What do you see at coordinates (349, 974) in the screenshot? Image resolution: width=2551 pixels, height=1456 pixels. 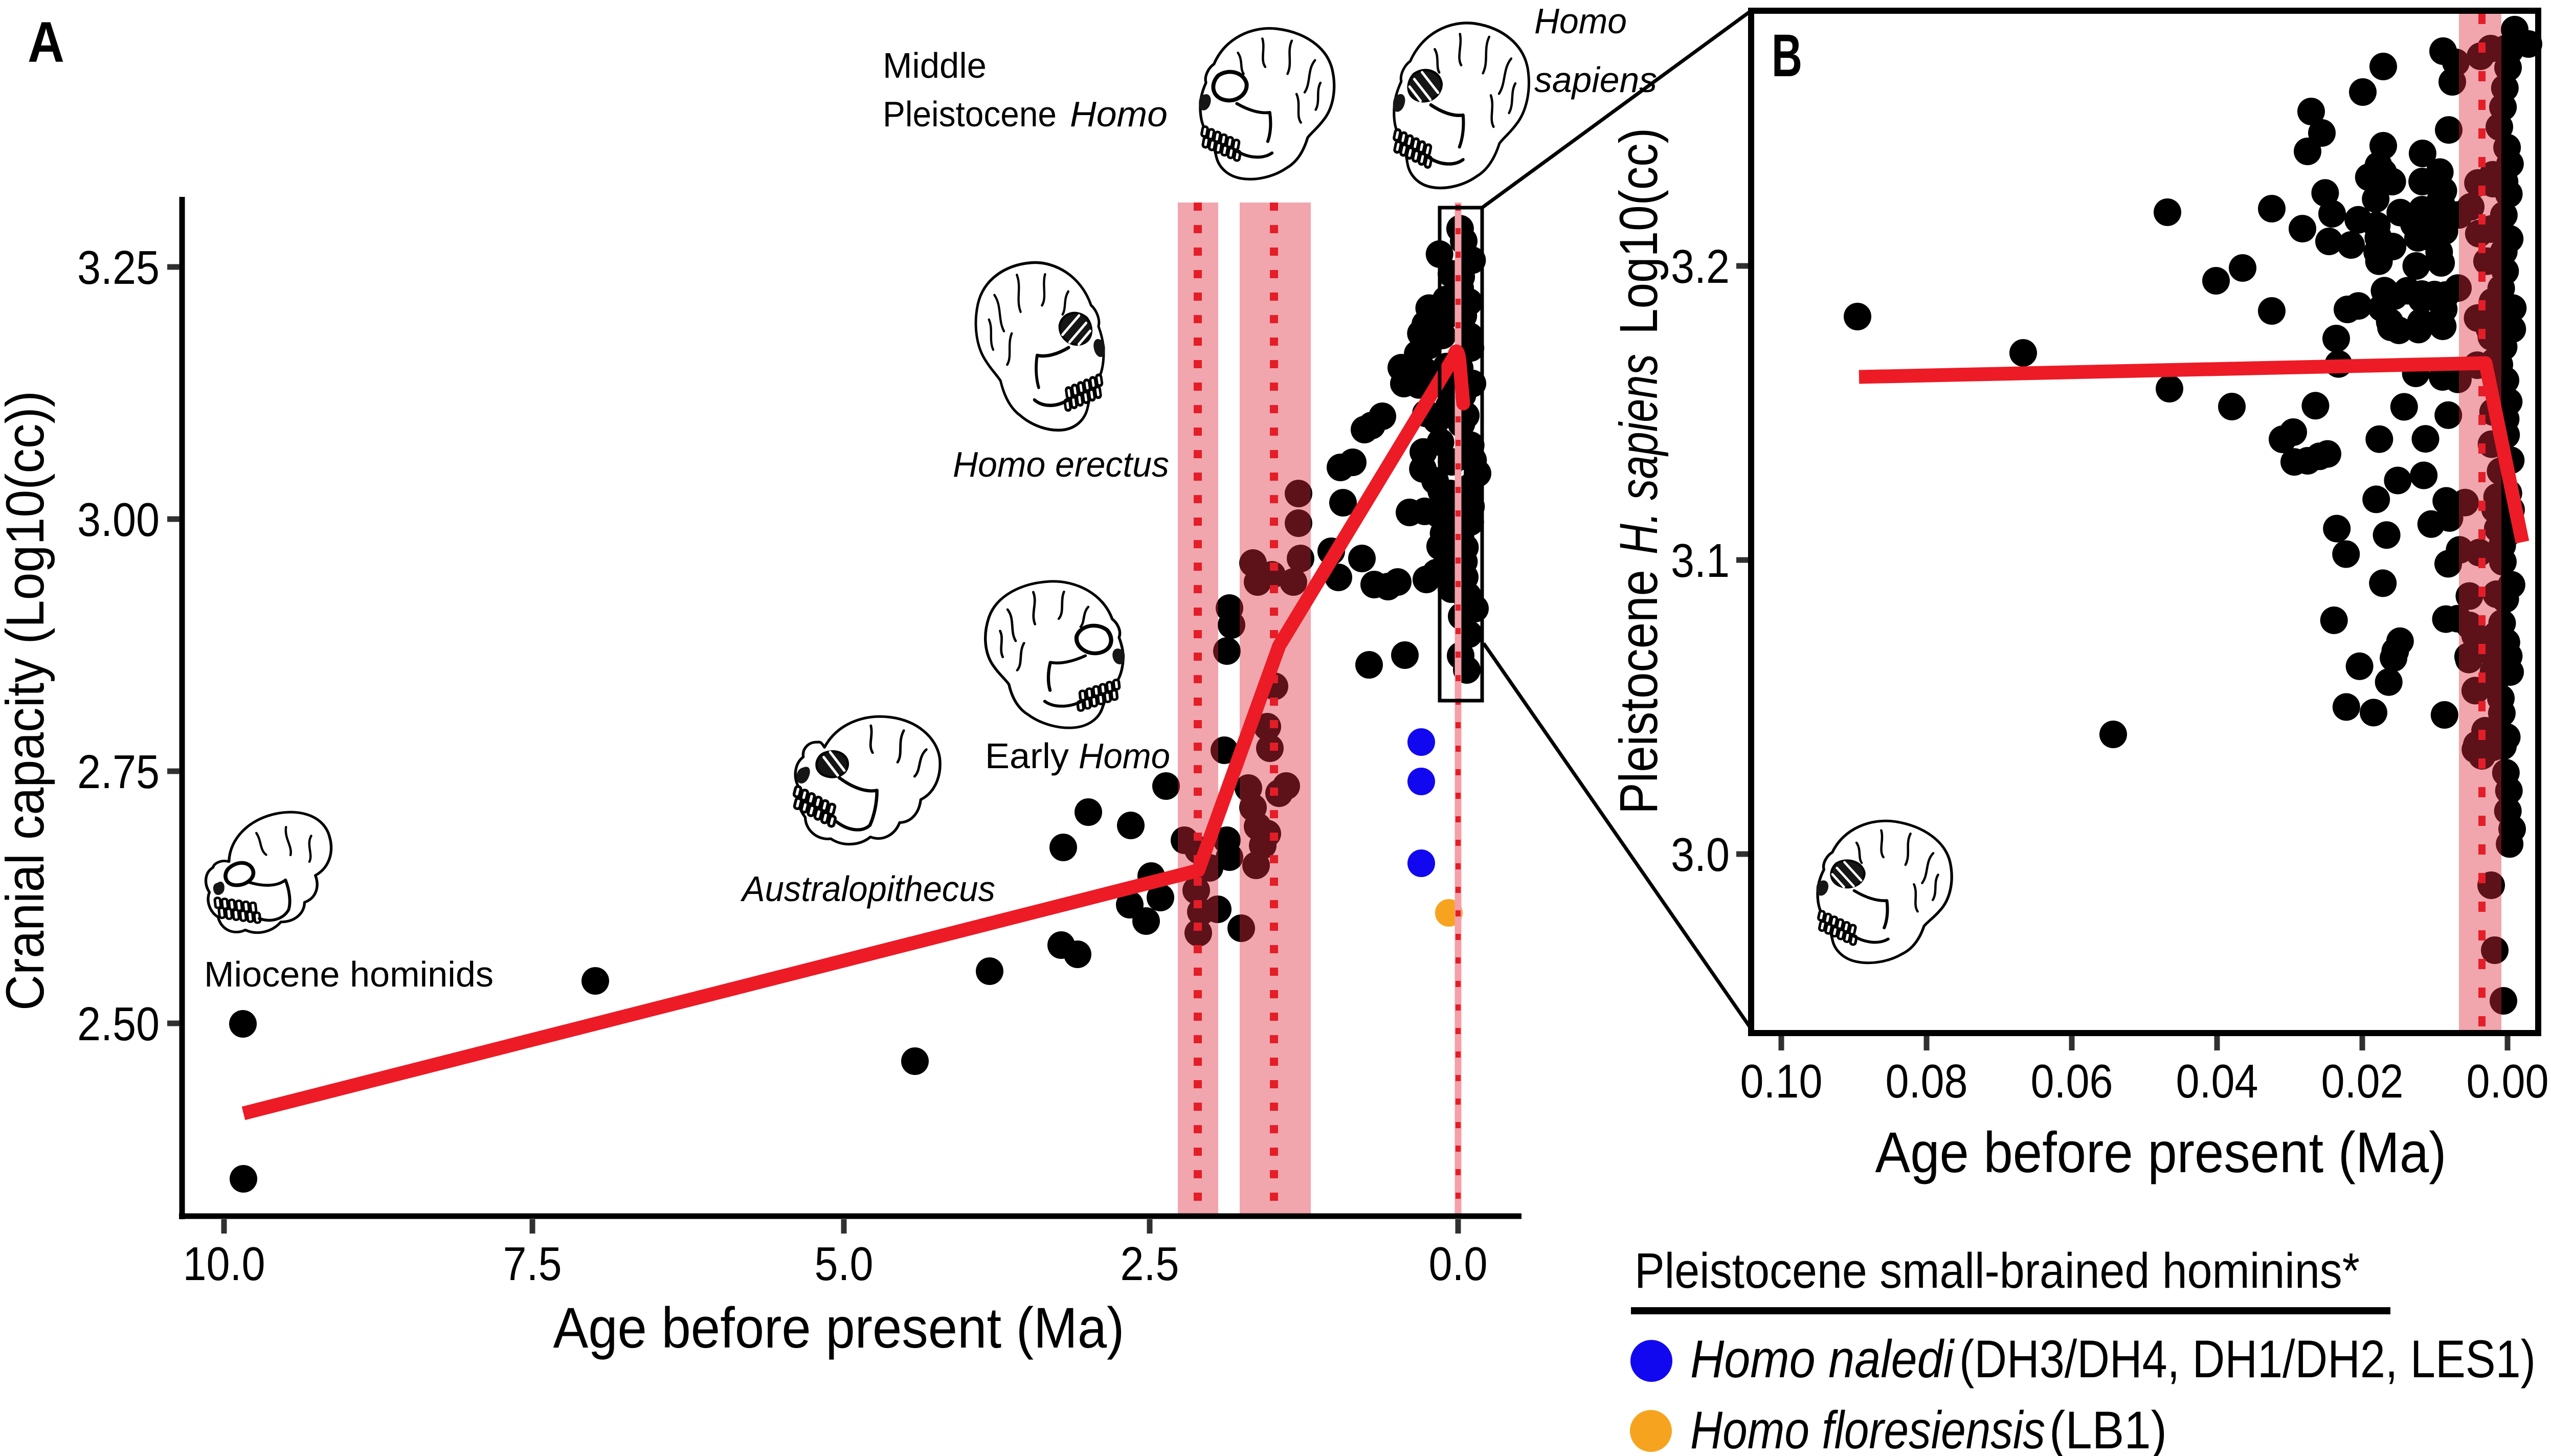 I see `svg-text: Miocene hominids` at bounding box center [349, 974].